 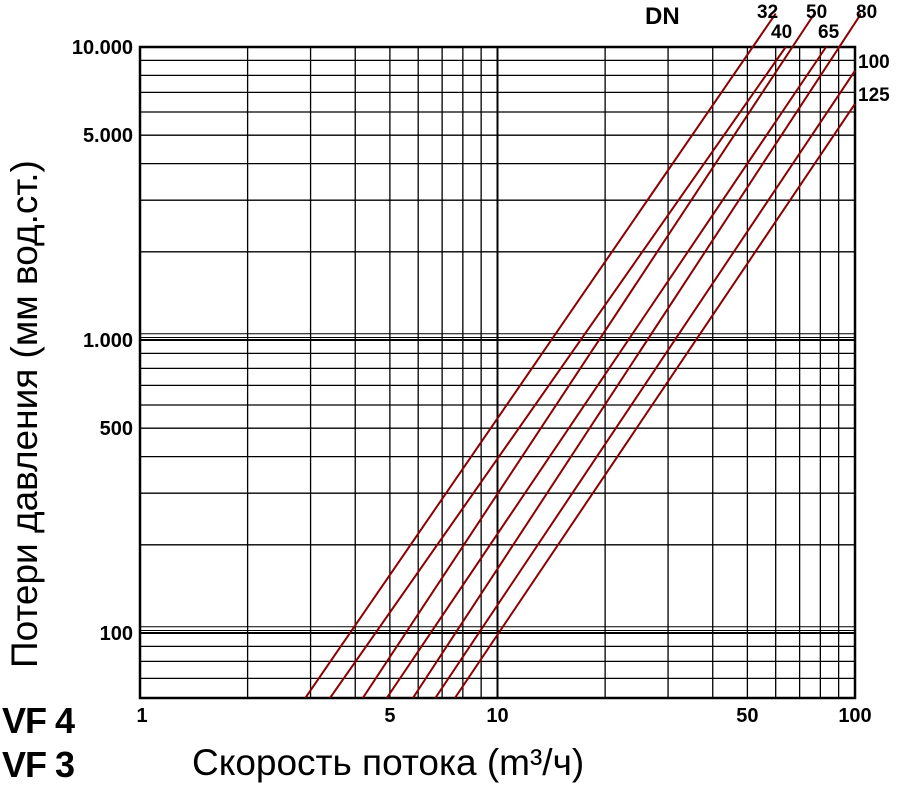 What do you see at coordinates (108, 341) in the screenshot?
I see `y-tick-label: 1.000` at bounding box center [108, 341].